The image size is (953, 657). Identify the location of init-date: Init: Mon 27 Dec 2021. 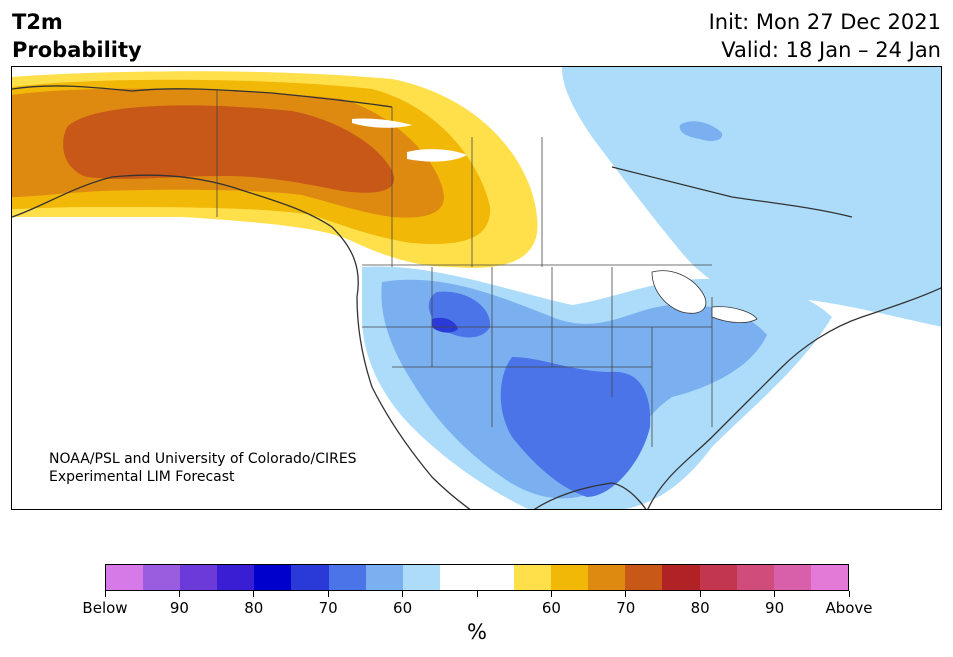
(824, 22).